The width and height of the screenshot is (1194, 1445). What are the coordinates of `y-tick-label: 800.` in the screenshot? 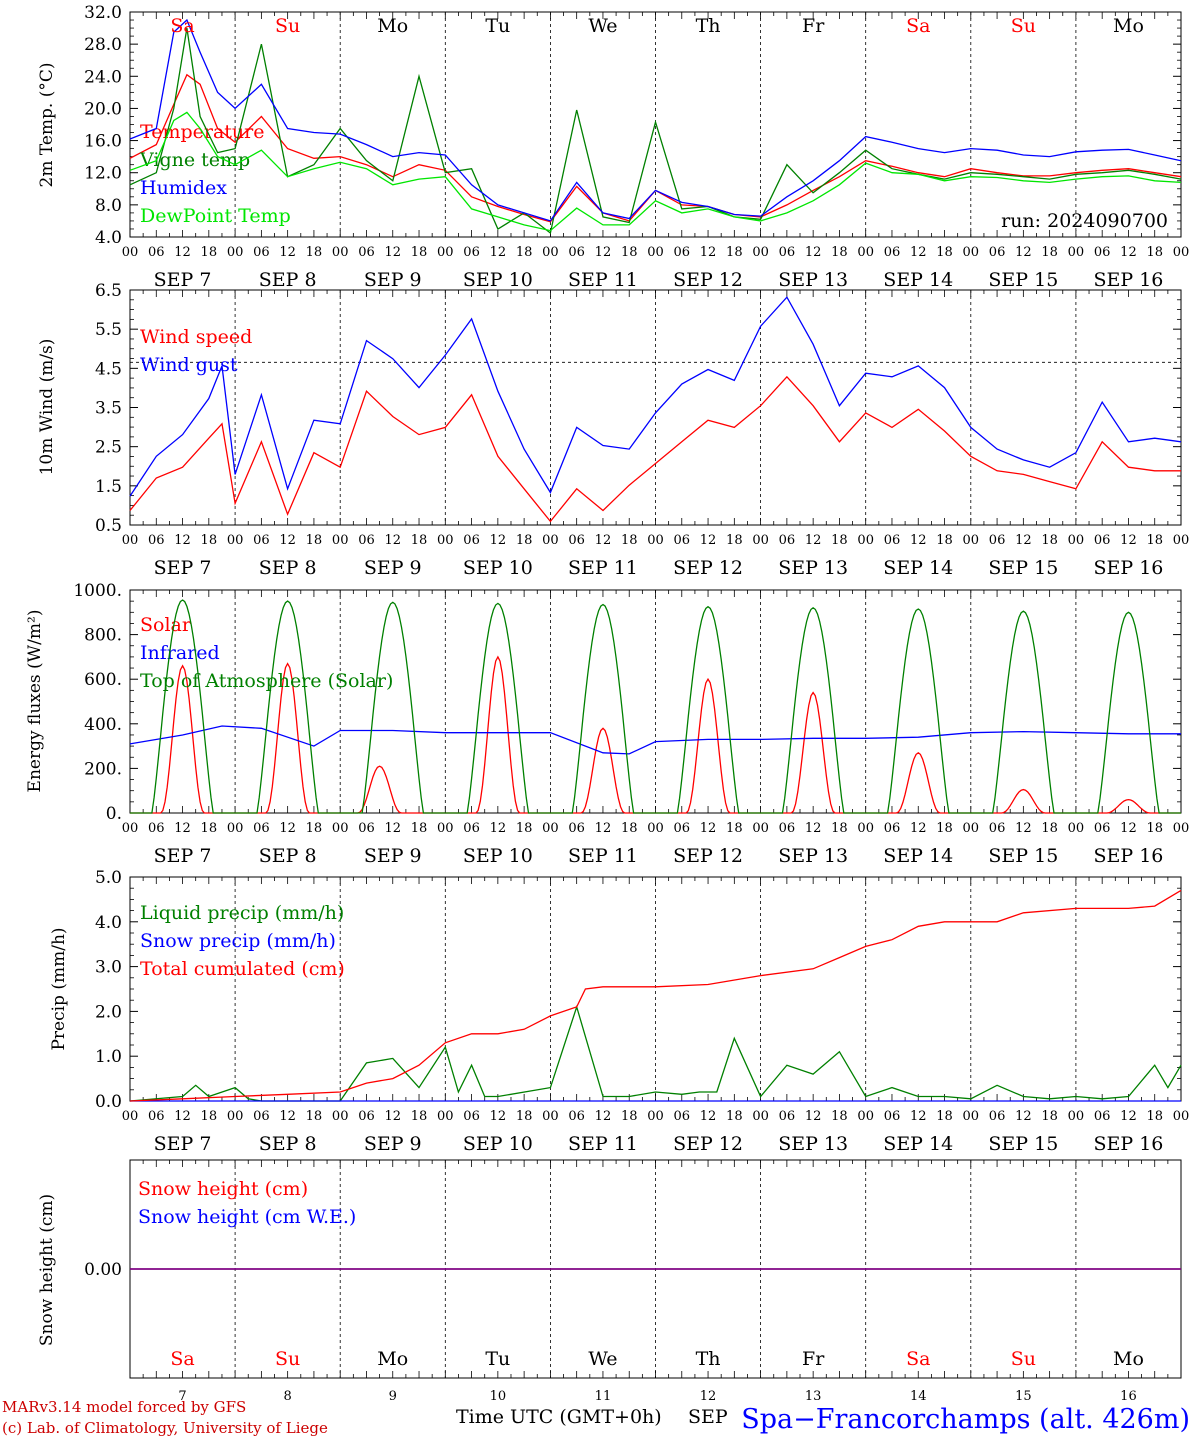 It's located at (103, 636).